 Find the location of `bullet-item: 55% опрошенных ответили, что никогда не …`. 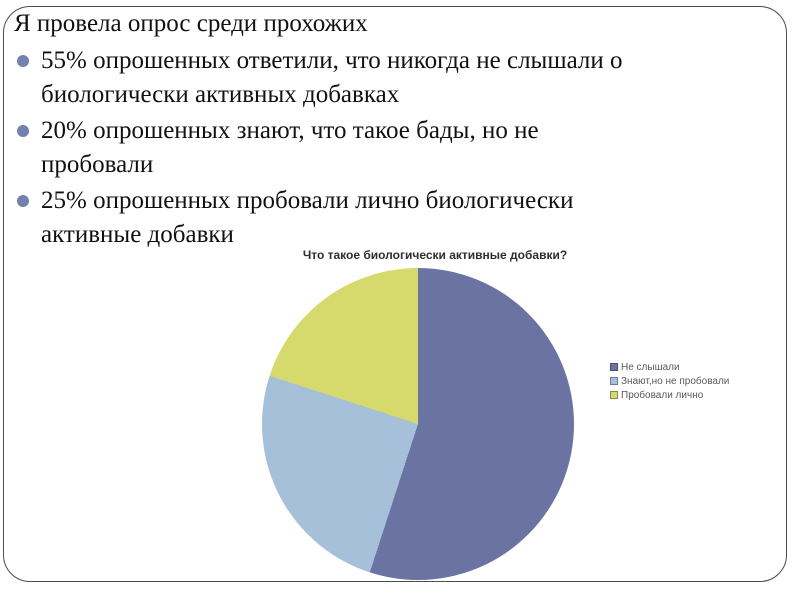

bullet-item: 55% опрошенных ответили, что никогда не … is located at coordinates (354, 78).